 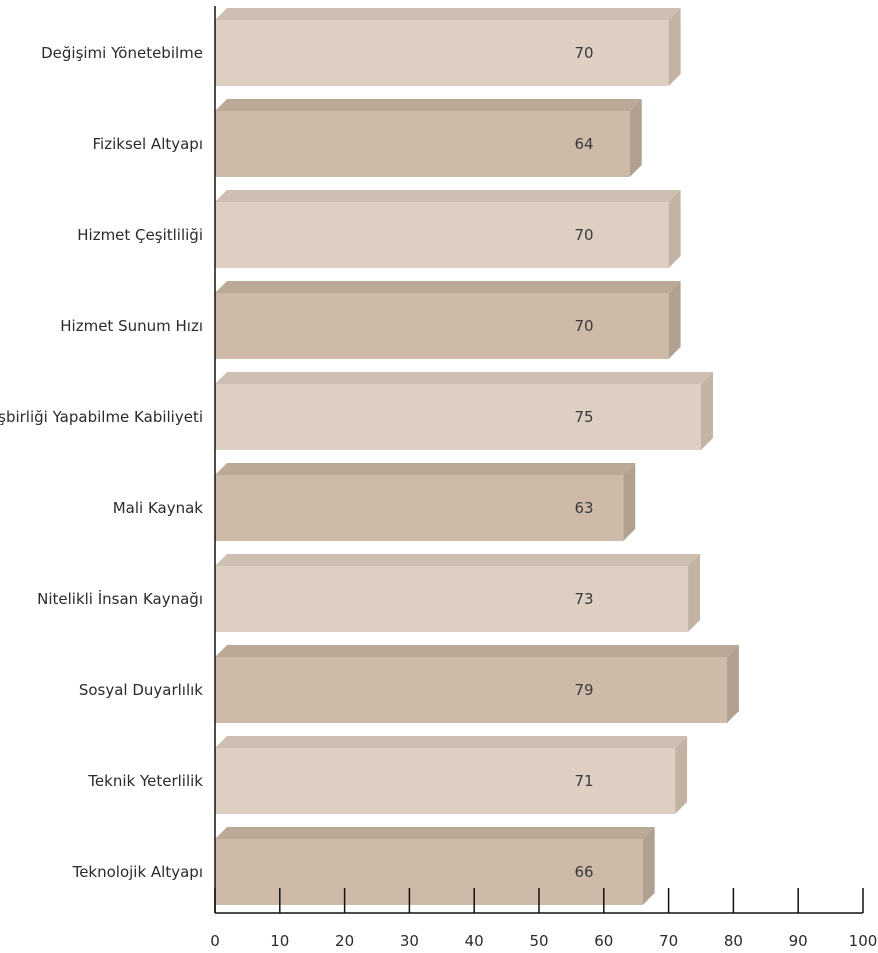 What do you see at coordinates (120, 598) in the screenshot?
I see `category-label: Nitelikli İnsan Kaynağı` at bounding box center [120, 598].